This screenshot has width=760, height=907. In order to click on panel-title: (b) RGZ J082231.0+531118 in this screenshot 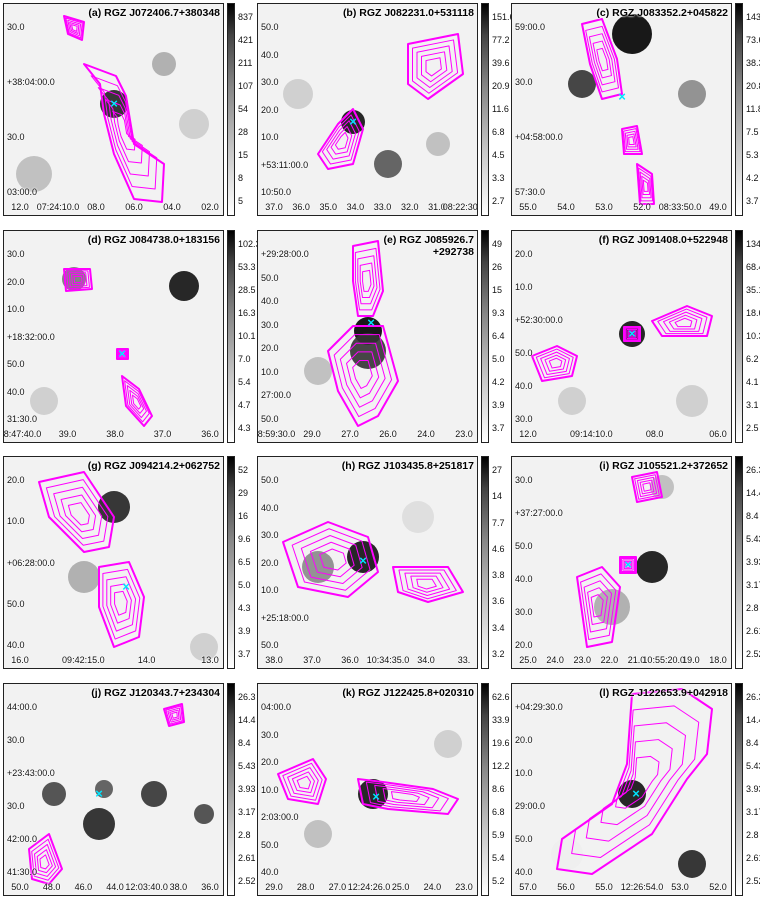, I will do `click(408, 13)`.